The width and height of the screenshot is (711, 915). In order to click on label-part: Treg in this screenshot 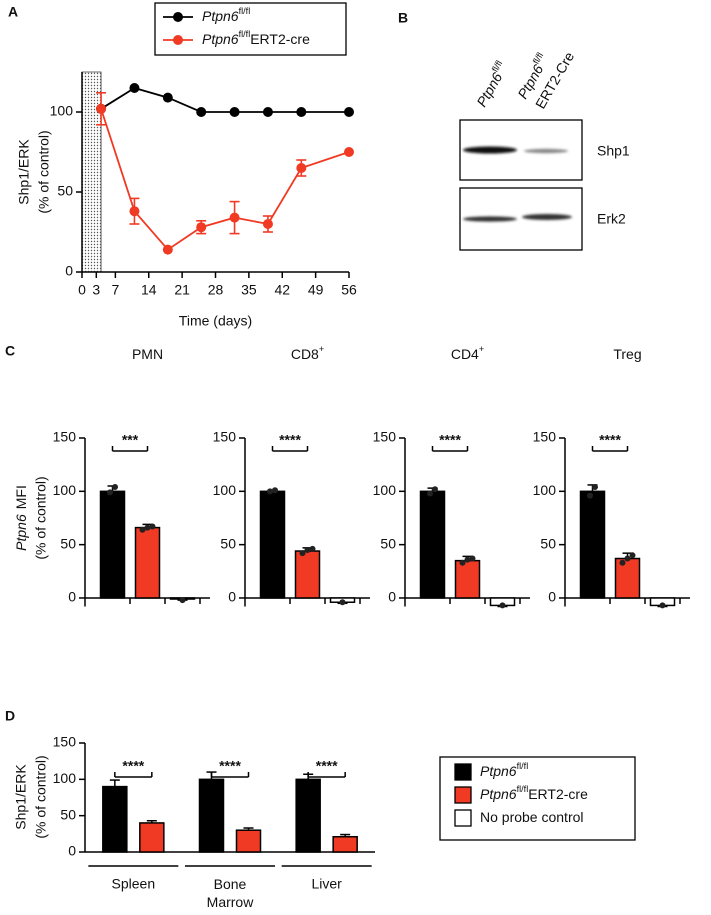, I will do `click(627, 354)`.